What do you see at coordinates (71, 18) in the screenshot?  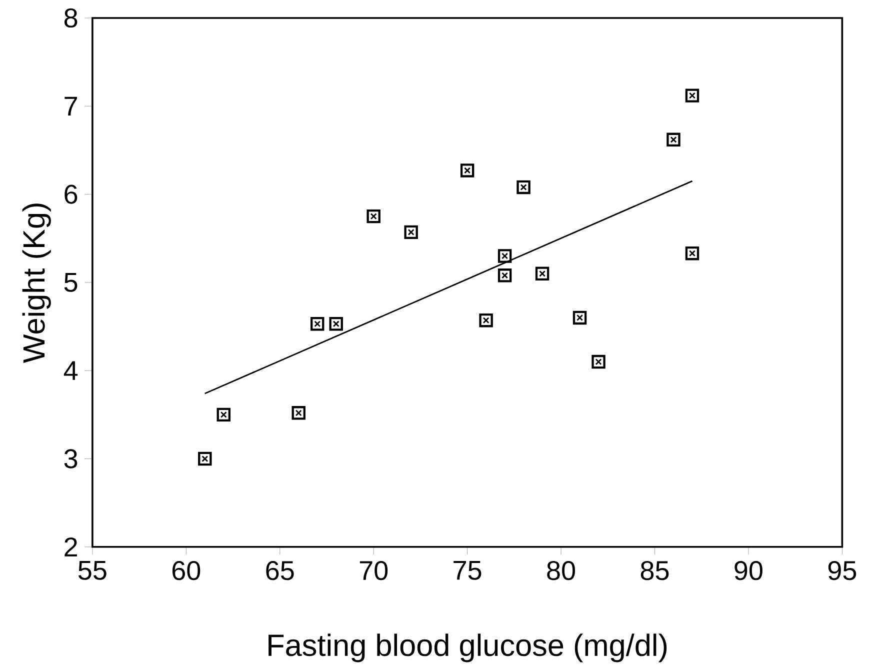 I see `y-tick-label: 8` at bounding box center [71, 18].